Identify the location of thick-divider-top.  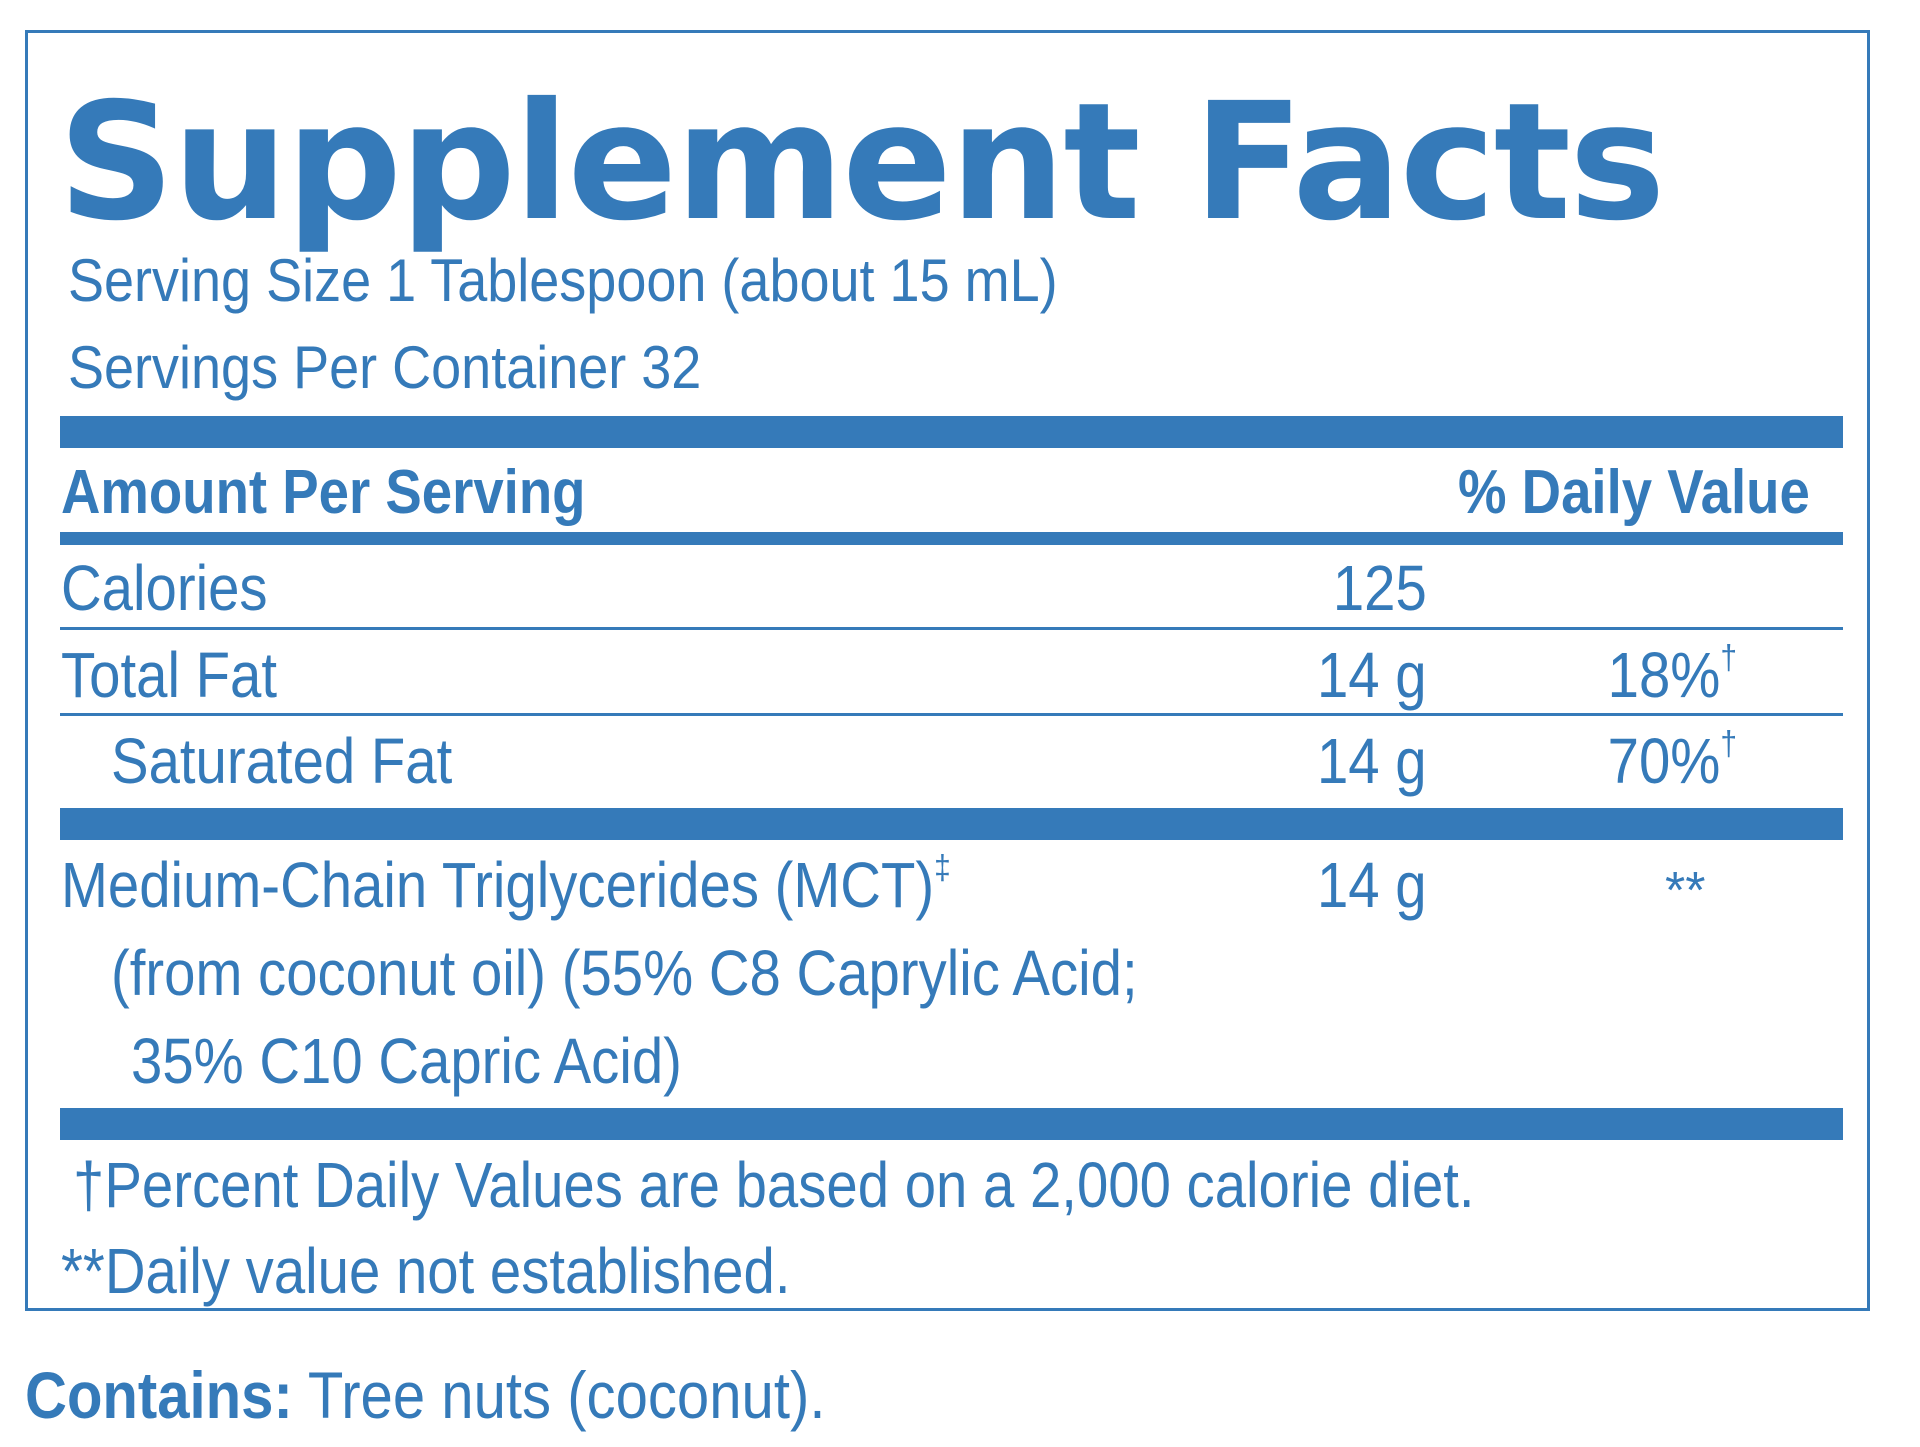
(951, 432).